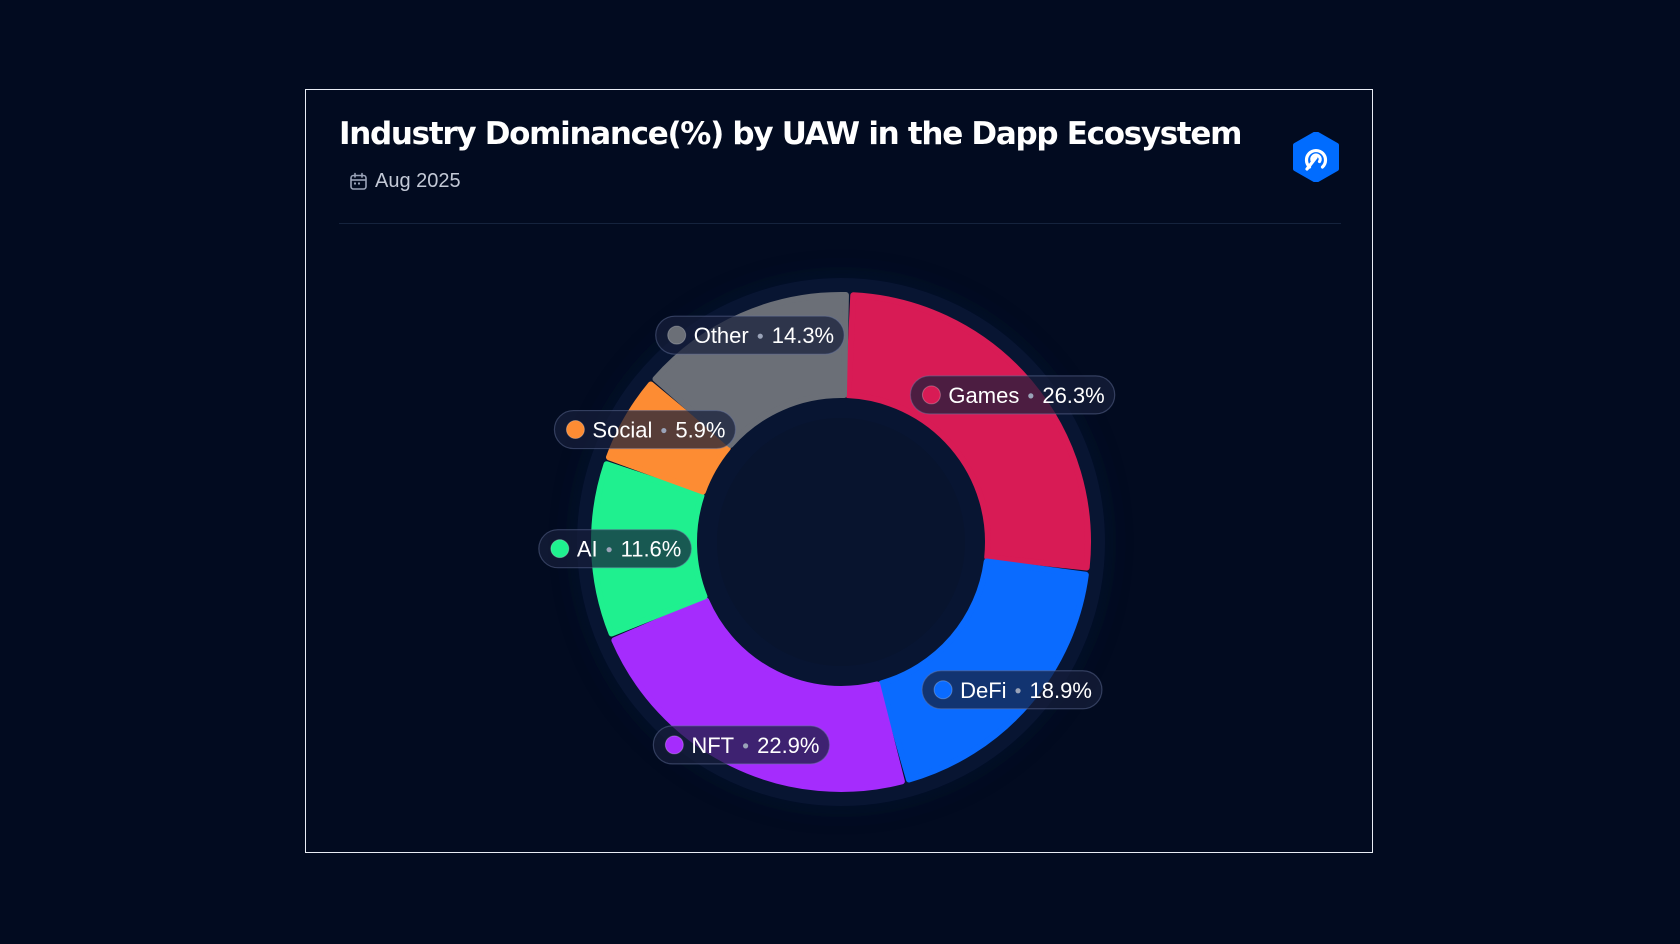  I want to click on slice-defi, so click(983, 670).